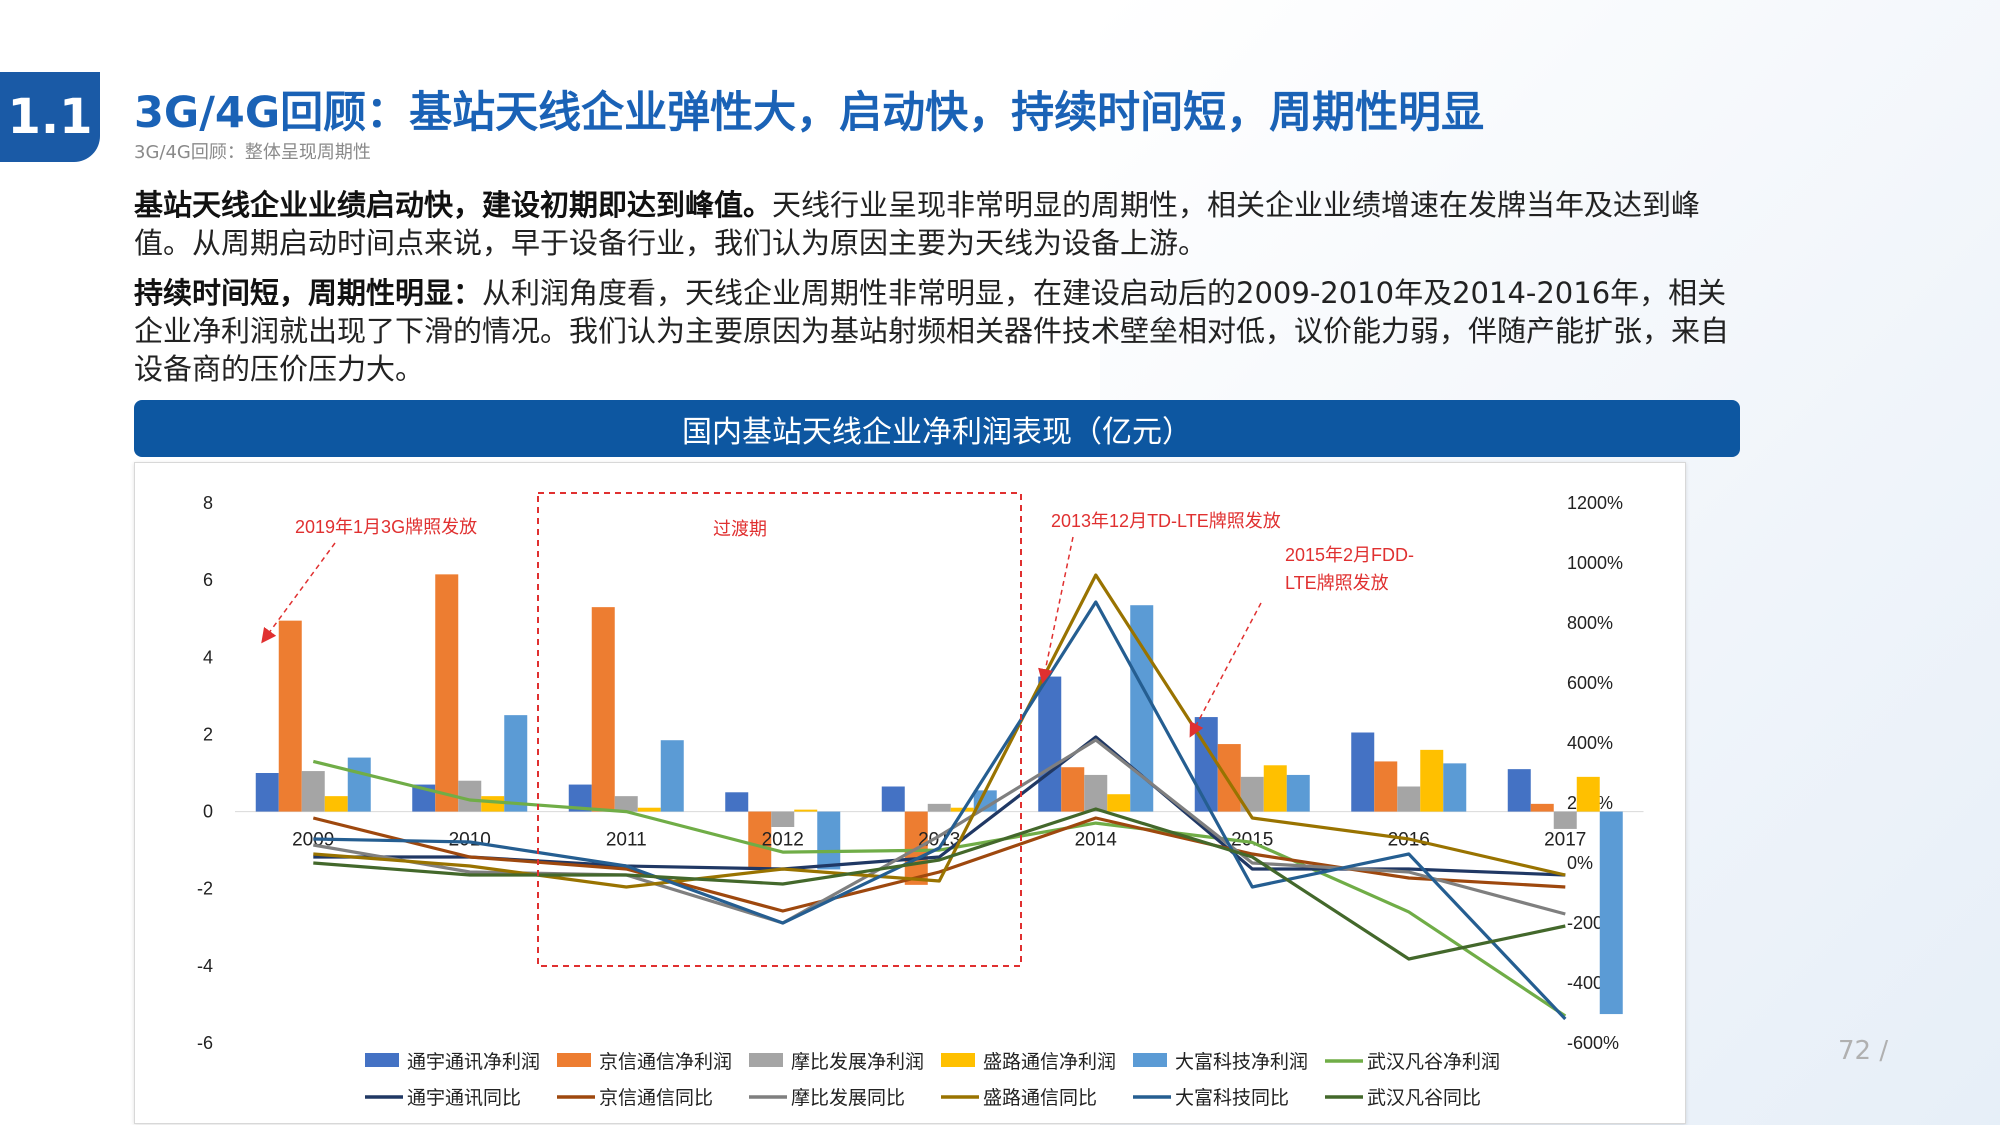 This screenshot has width=2000, height=1125. Describe the element at coordinates (1349, 555) in the screenshot. I see `annotation-fdd-lte-line1: 2015年2月FDD-` at that location.